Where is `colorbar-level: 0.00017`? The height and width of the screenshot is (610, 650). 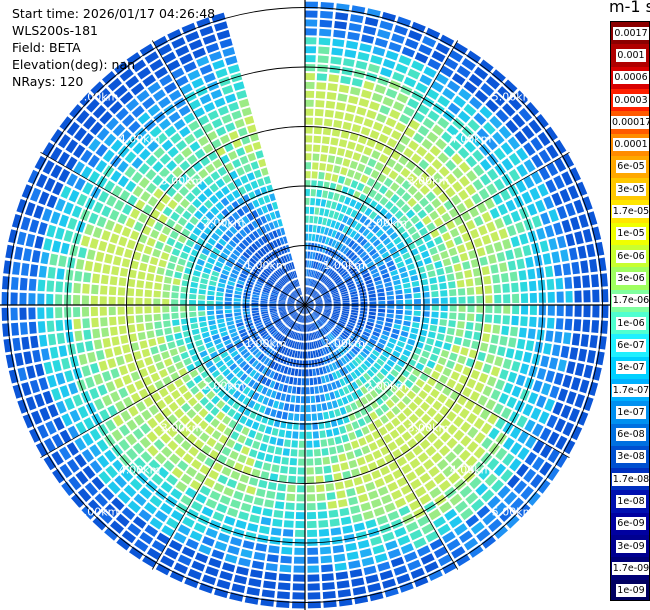 colorbar-level: 0.00017 is located at coordinates (630, 122).